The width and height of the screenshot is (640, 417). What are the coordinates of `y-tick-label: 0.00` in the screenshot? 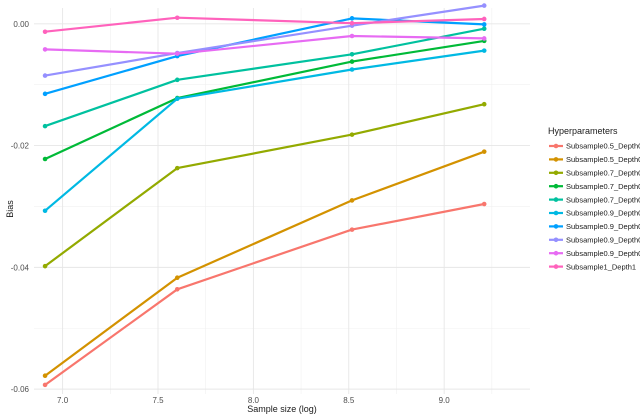 It's located at (21, 24).